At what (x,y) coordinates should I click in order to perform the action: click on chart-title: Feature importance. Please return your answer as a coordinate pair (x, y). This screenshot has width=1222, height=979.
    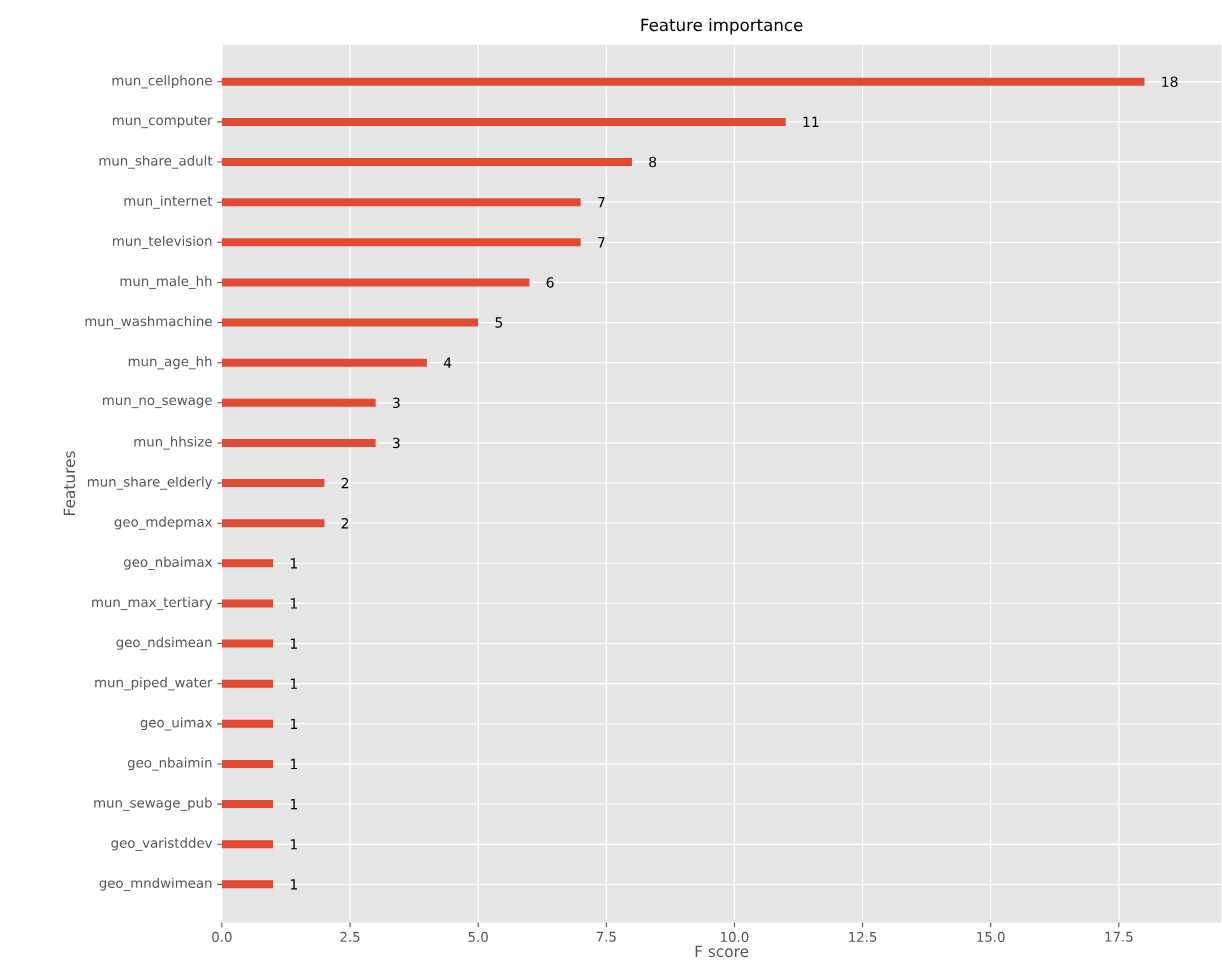
    Looking at the image, I should click on (722, 26).